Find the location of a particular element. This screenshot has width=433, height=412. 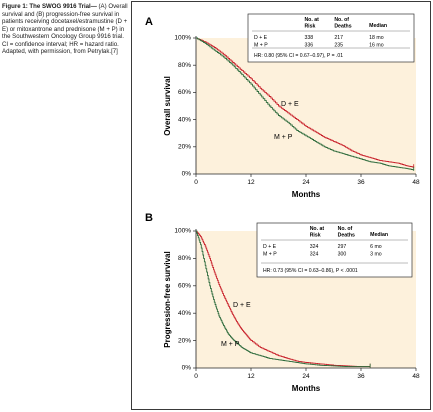

hazard-ratio-text: HR: 0.73 (95% CI = 0.63–0.86), P < .0001 is located at coordinates (310, 271).